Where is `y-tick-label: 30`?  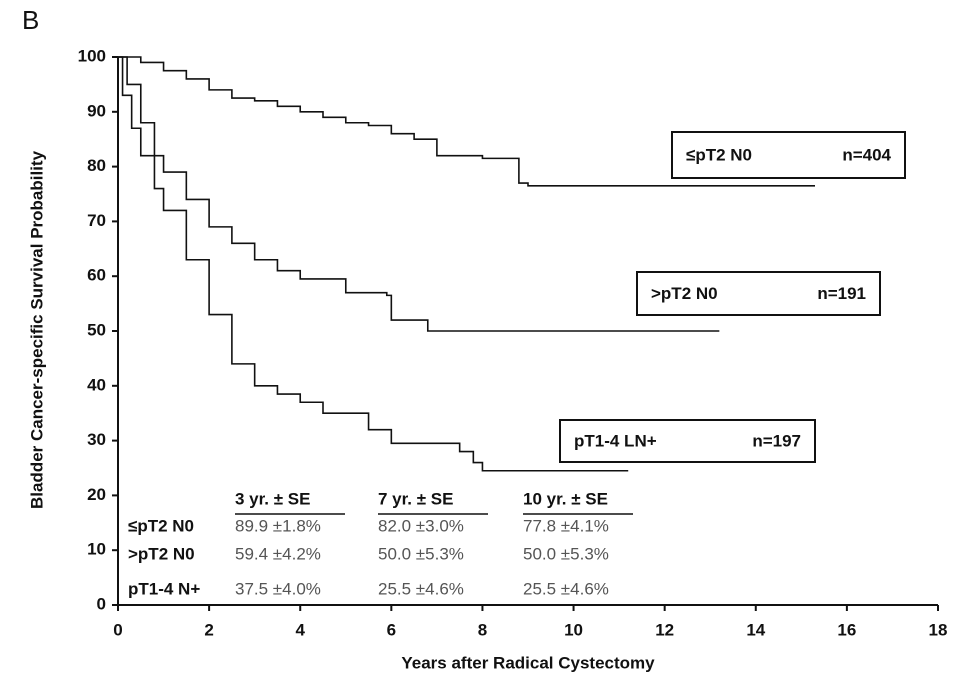 y-tick-label: 30 is located at coordinates (96, 439).